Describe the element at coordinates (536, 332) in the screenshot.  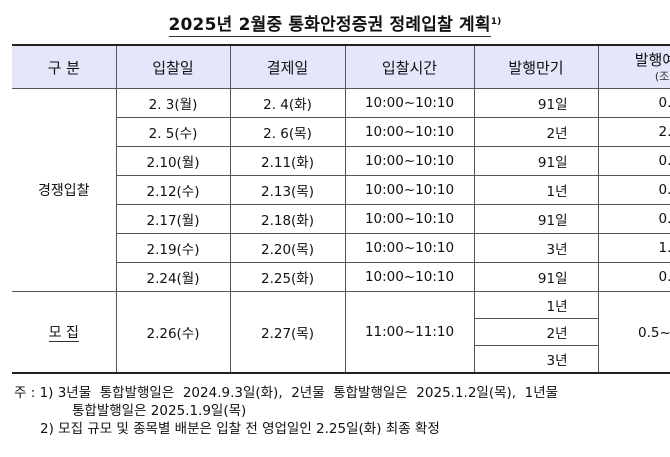
I see `offering-maturity: 2년` at that location.